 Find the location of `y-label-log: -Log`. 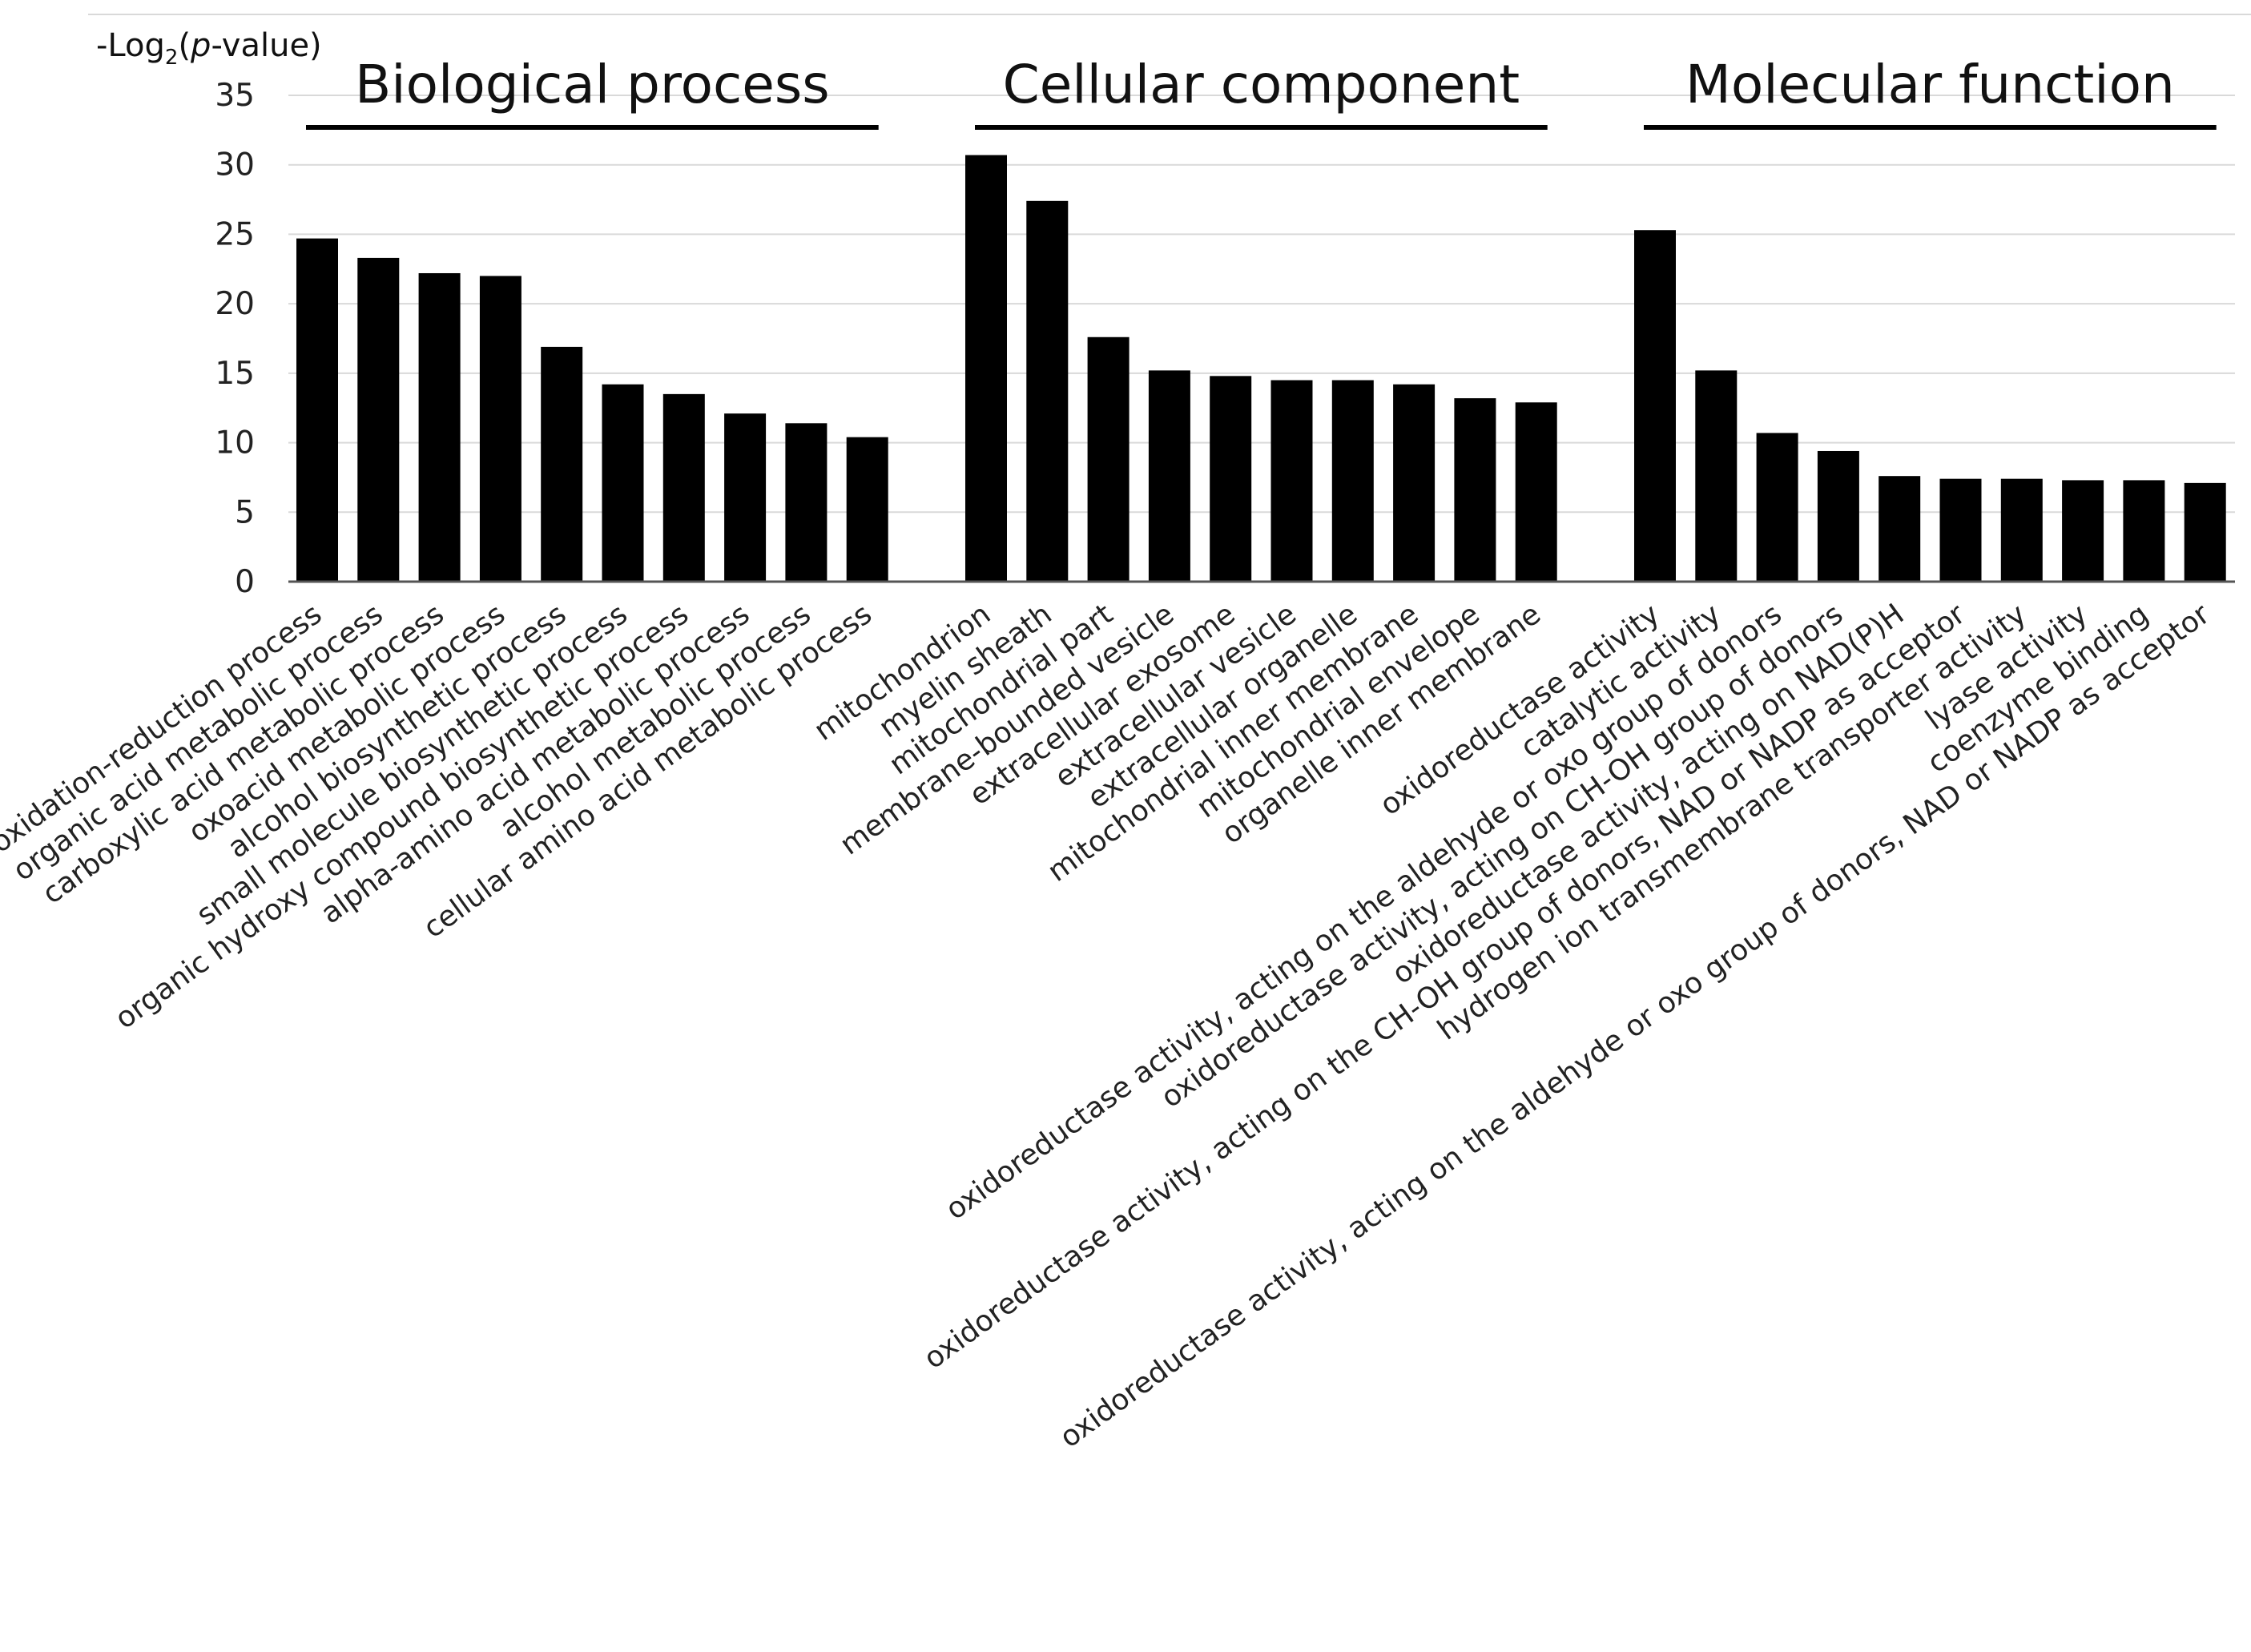

y-label-log: -Log is located at coordinates (130, 45).